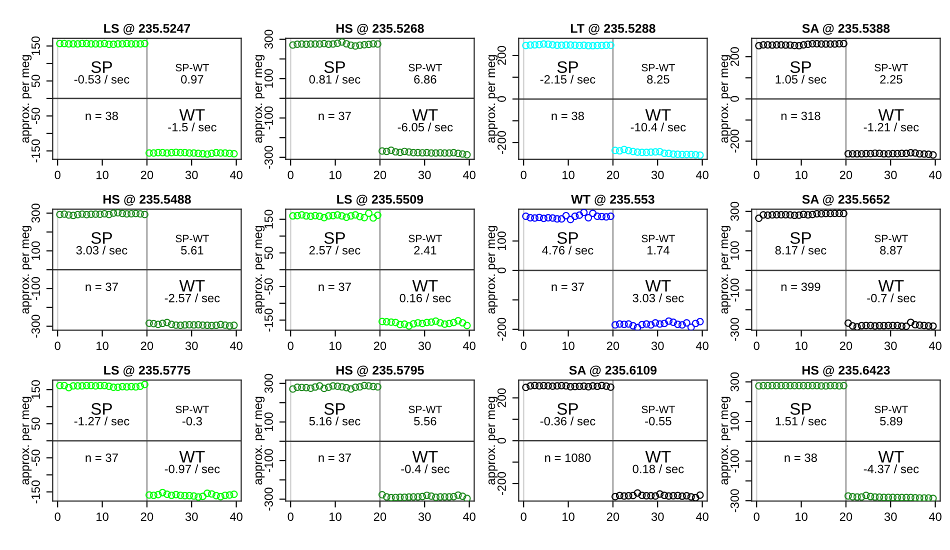 The width and height of the screenshot is (950, 550). Describe the element at coordinates (846, 29) in the screenshot. I see `chart-title: SA @ 235.5388` at that location.